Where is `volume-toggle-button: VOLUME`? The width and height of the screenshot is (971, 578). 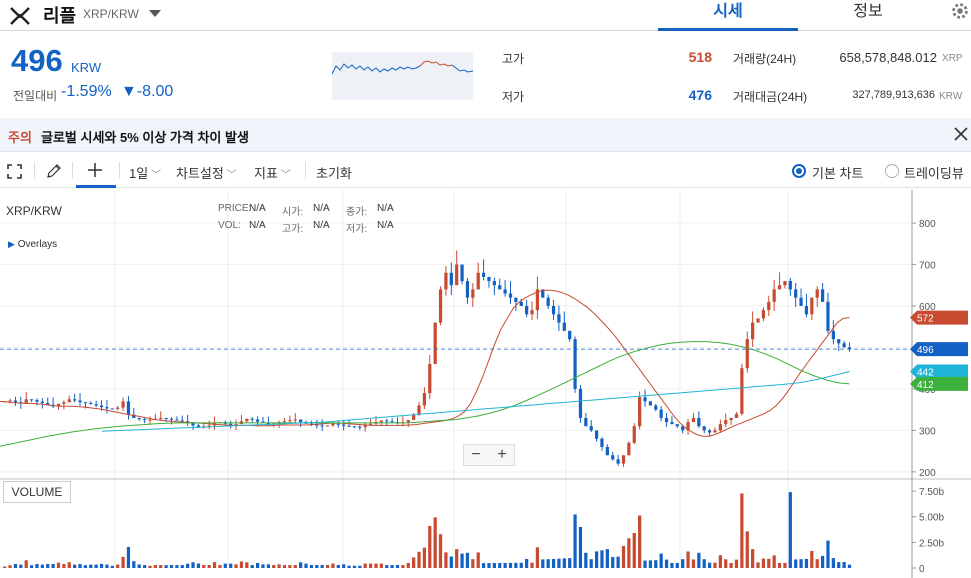
volume-toggle-button: VOLUME is located at coordinates (37, 492).